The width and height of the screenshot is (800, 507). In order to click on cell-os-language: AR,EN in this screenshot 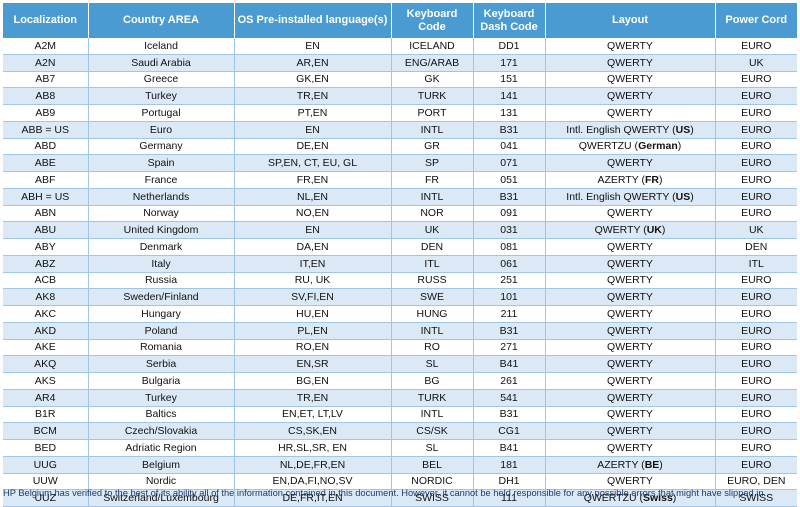, I will do `click(313, 63)`.